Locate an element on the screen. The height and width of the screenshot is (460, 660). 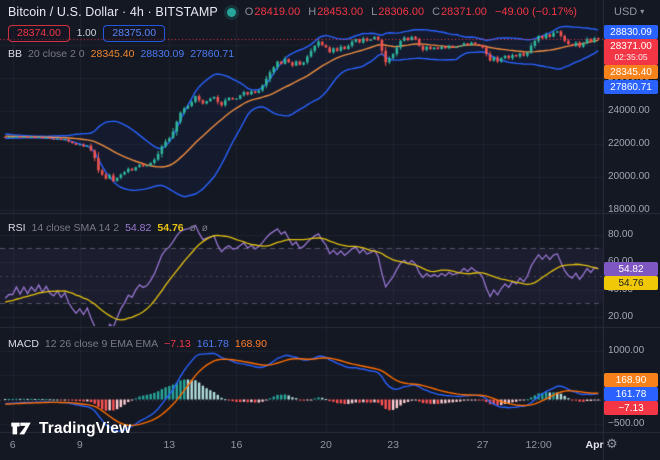
price-change: −49.00 (−0.17%) is located at coordinates (535, 12).